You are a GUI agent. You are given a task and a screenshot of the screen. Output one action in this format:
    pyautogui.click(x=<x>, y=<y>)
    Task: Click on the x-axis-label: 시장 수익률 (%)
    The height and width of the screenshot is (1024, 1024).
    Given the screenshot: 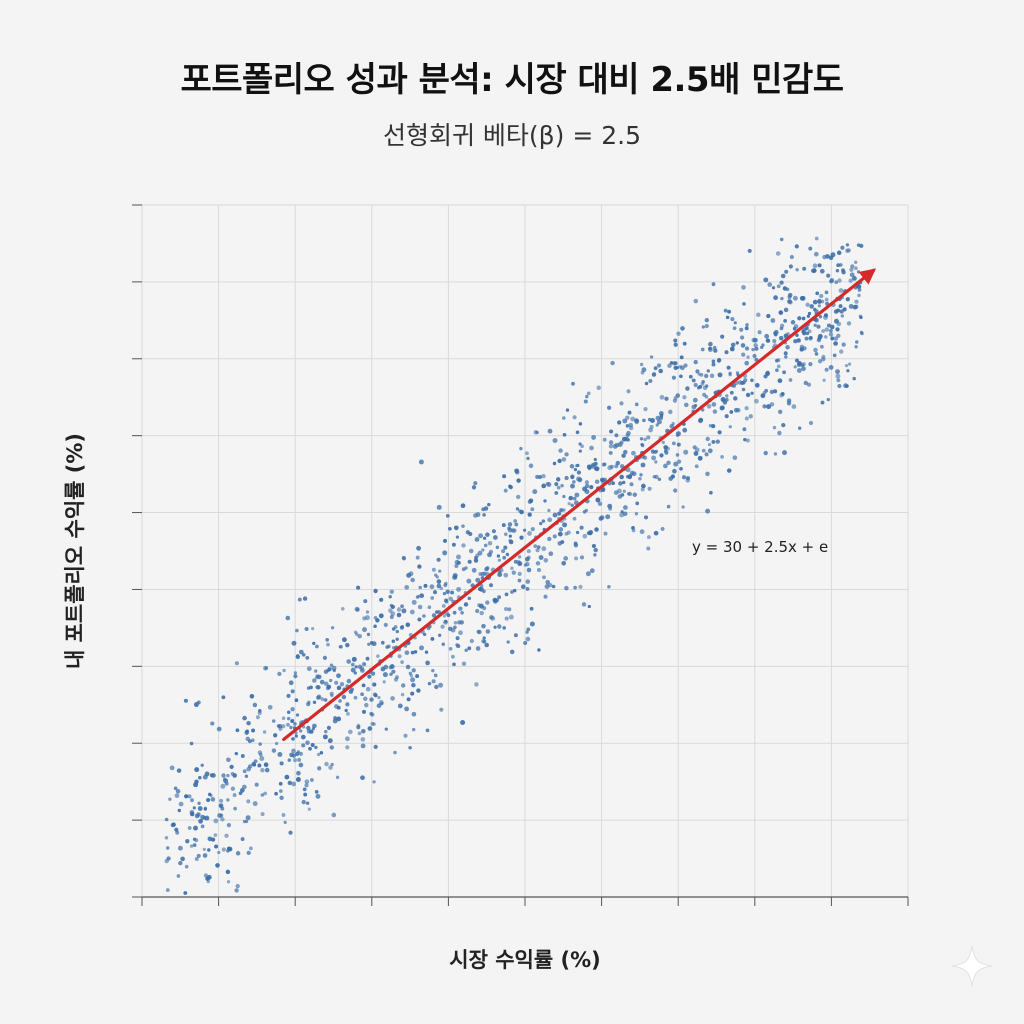 What is the action you would take?
    pyautogui.click(x=525, y=960)
    